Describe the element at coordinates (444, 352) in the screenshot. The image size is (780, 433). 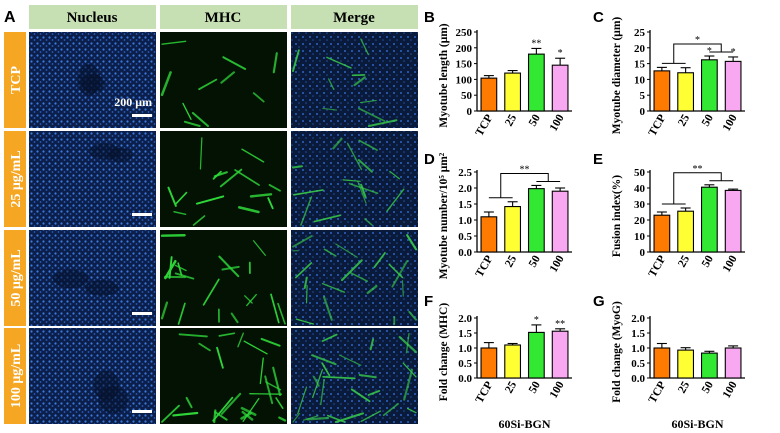
I see `y-axis-label: Fold change (MHC)` at that location.